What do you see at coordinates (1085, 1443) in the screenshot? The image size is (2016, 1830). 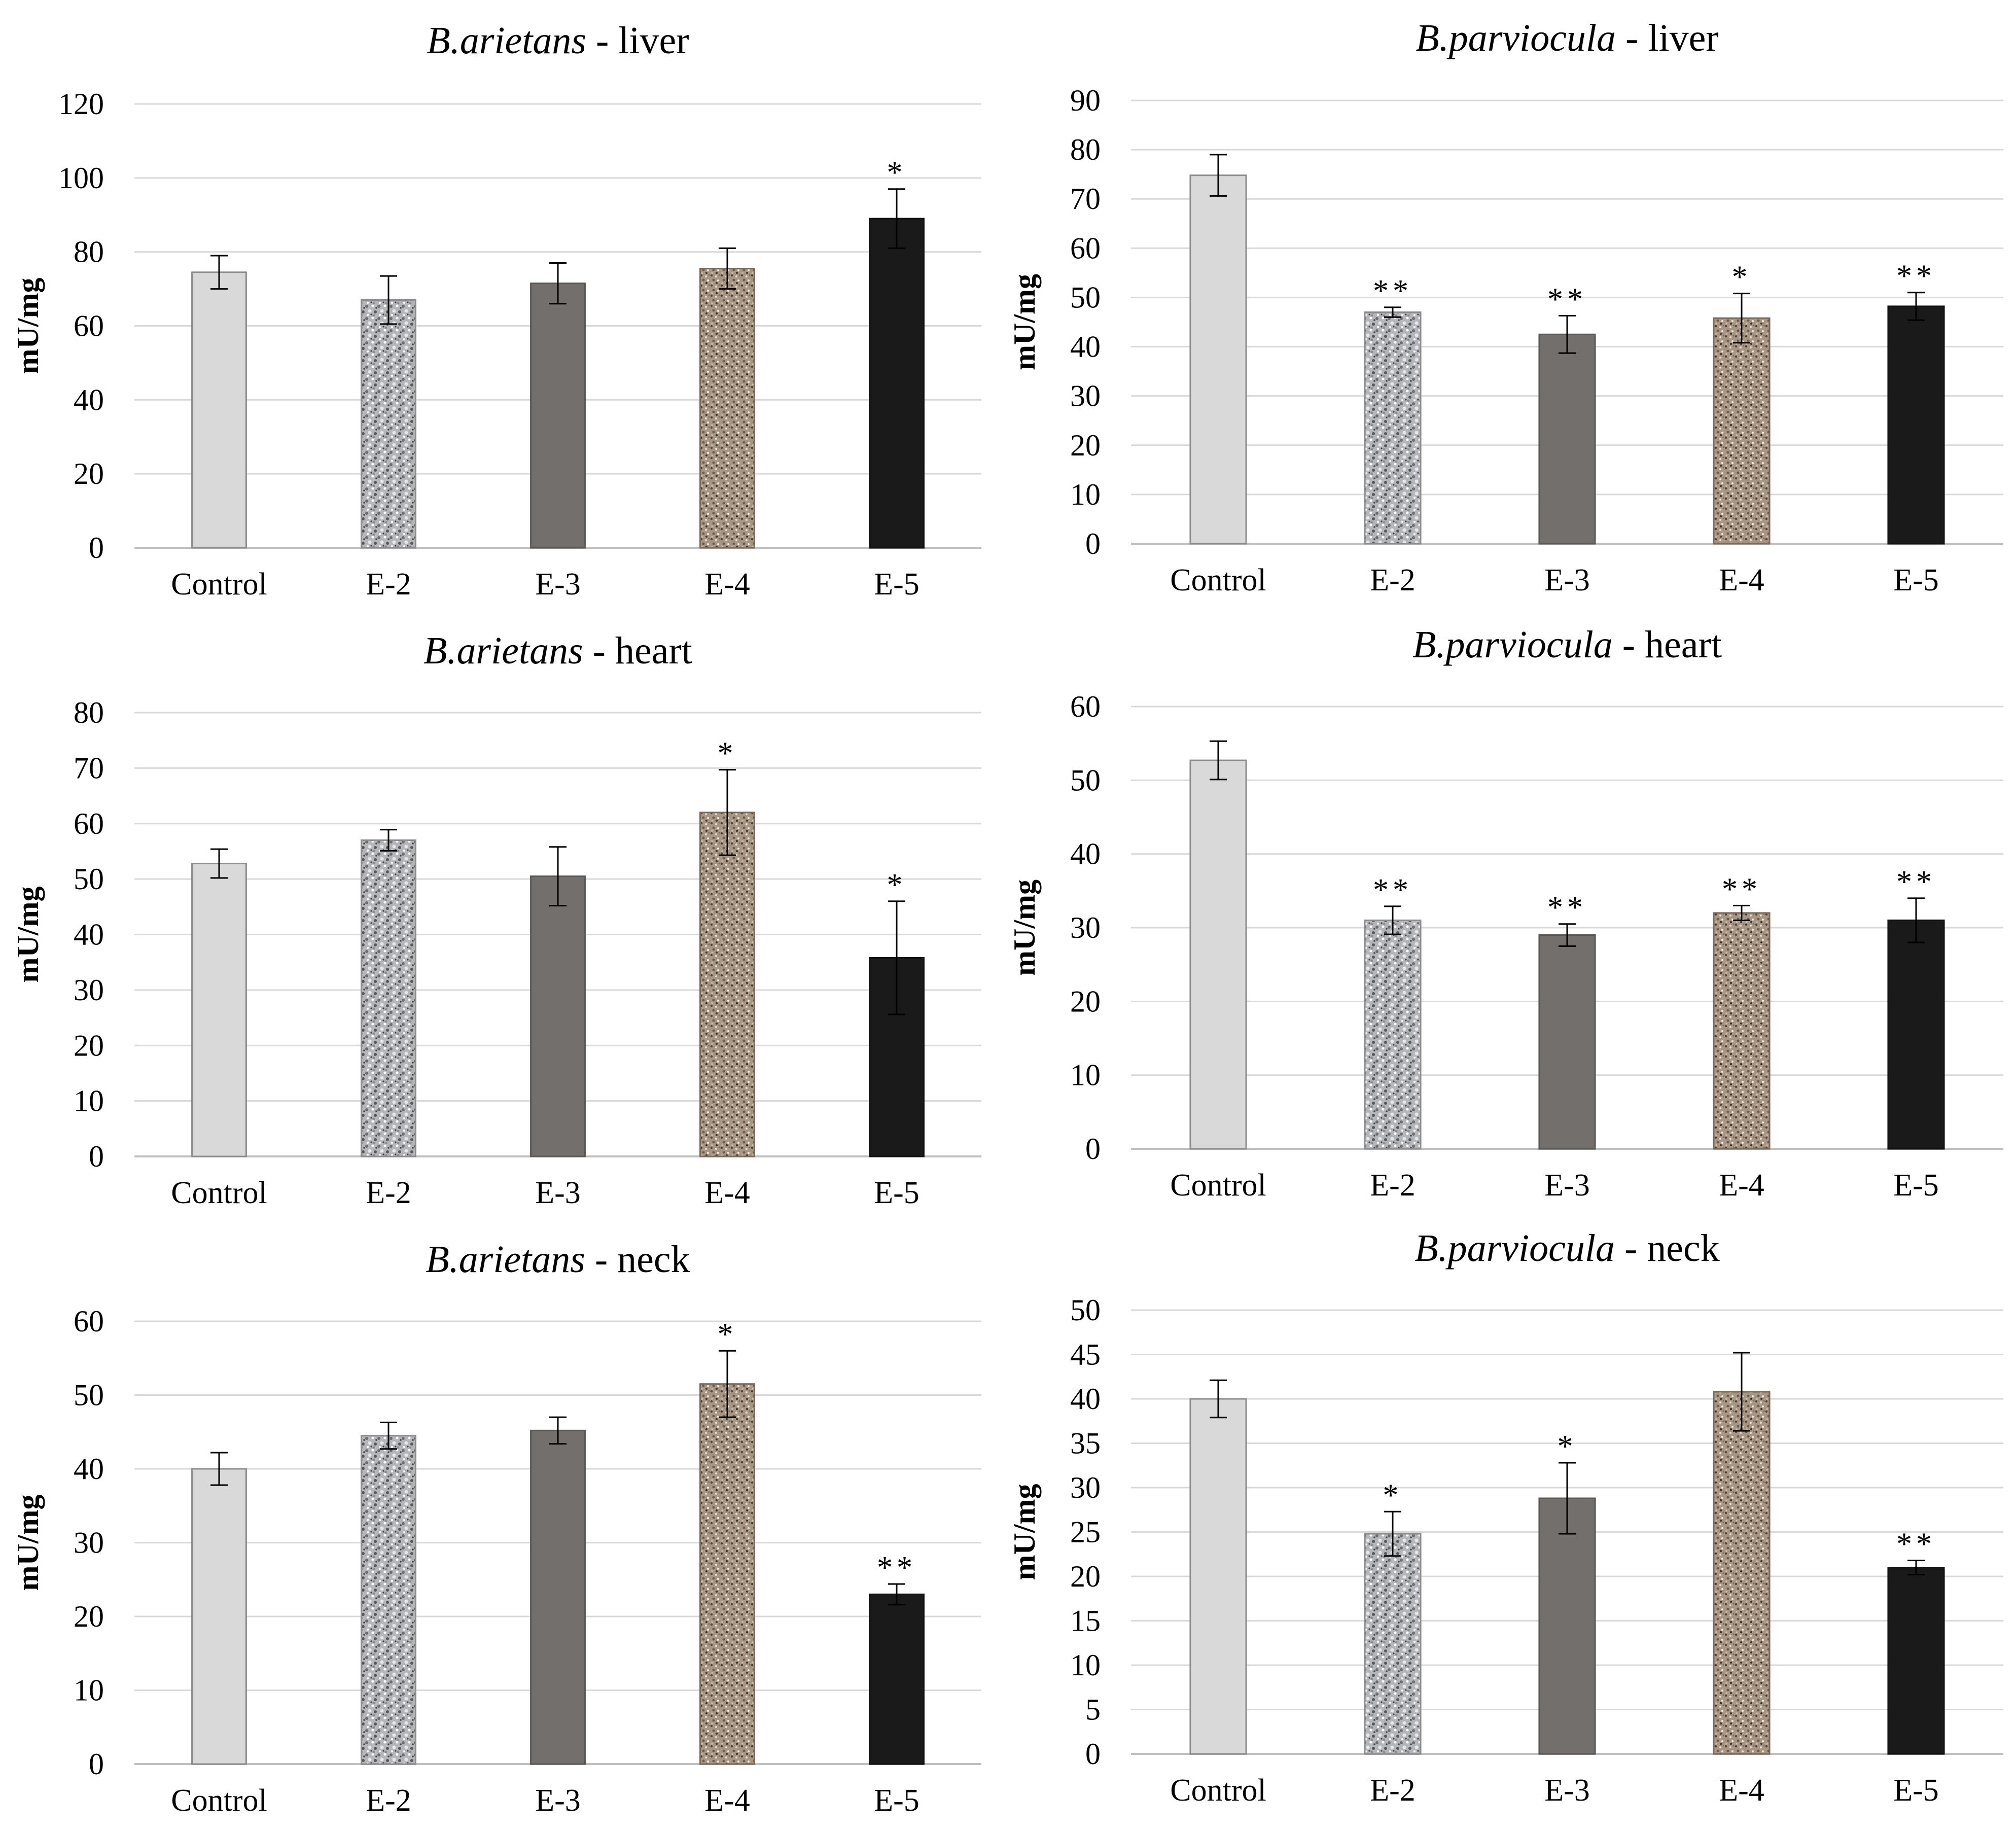 I see `y-tick-label: 35` at bounding box center [1085, 1443].